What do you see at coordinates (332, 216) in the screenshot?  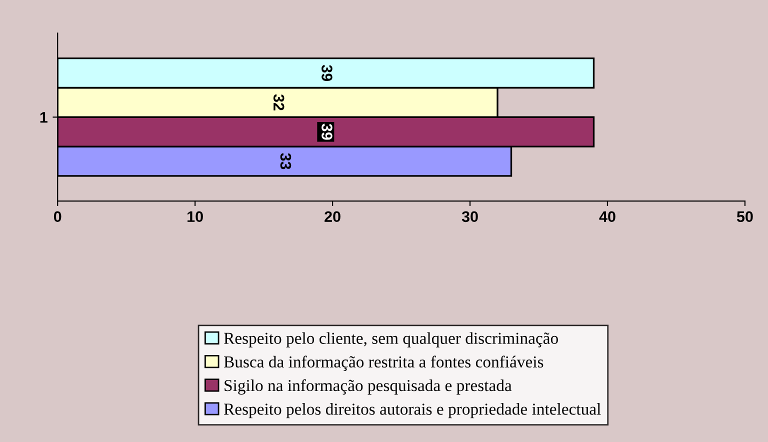 I see `x-tick-label: 20` at bounding box center [332, 216].